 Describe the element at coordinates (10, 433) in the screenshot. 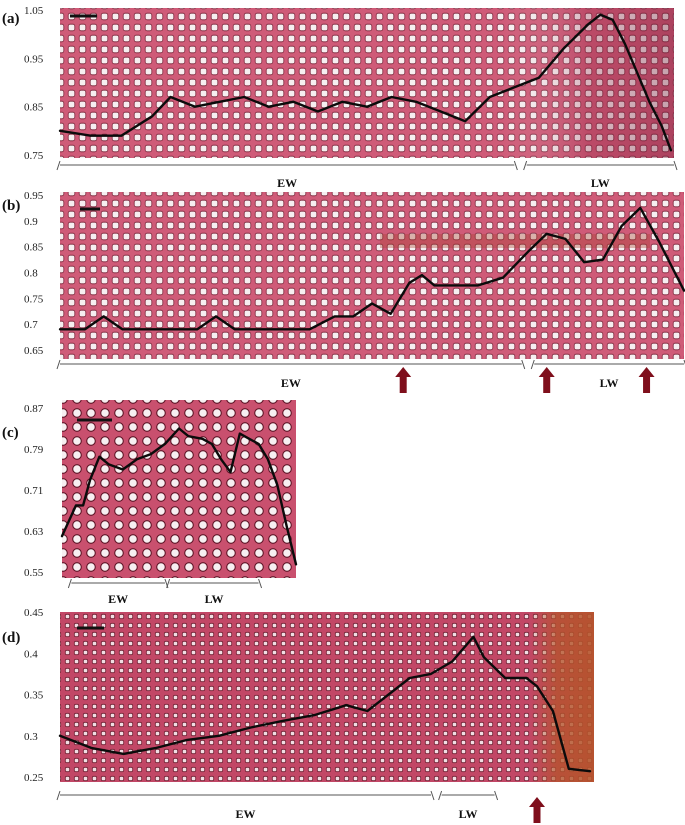

I see `panel-label-c: (c)` at that location.